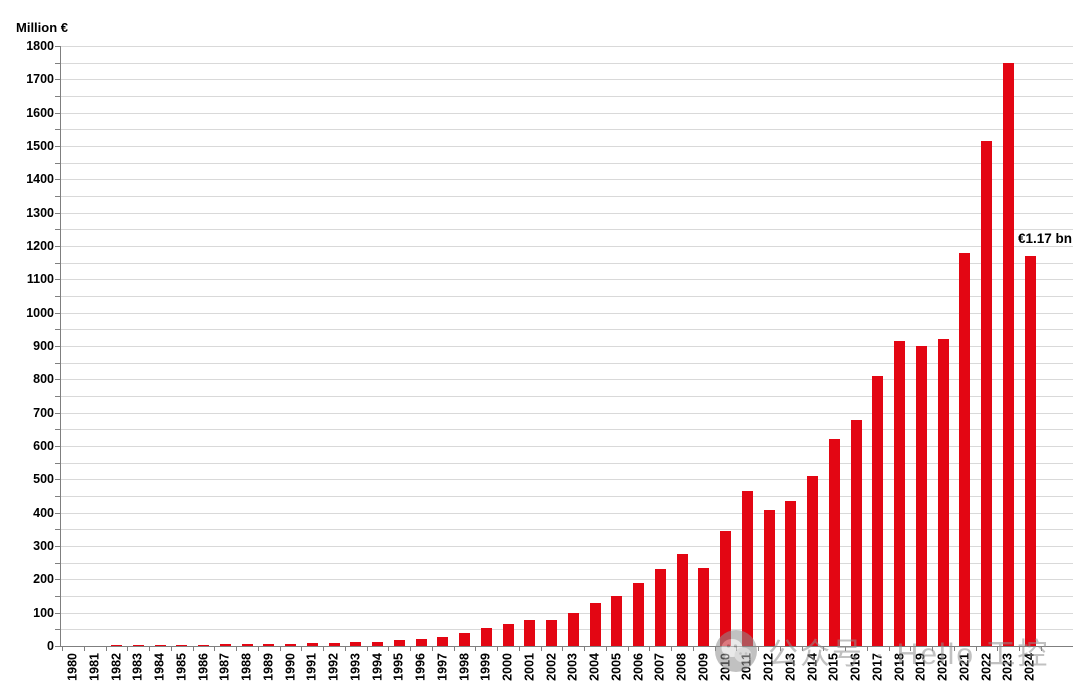  I want to click on bar-2018, so click(899, 493).